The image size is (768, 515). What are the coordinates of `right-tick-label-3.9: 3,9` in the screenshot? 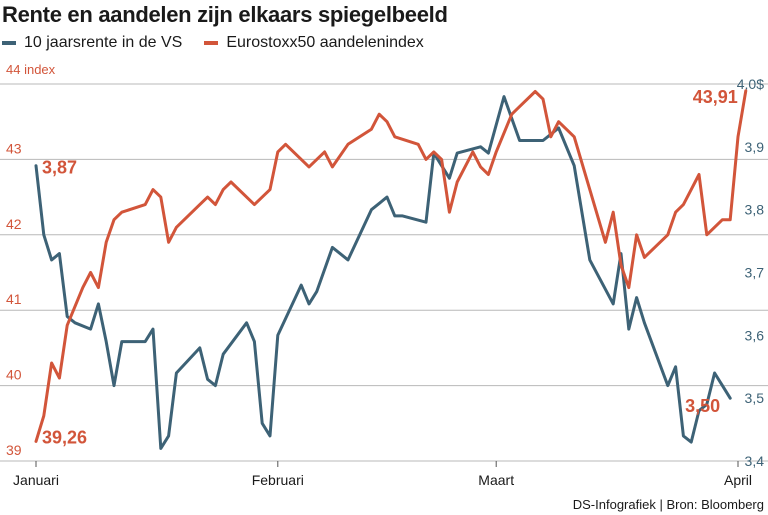 It's located at (755, 147).